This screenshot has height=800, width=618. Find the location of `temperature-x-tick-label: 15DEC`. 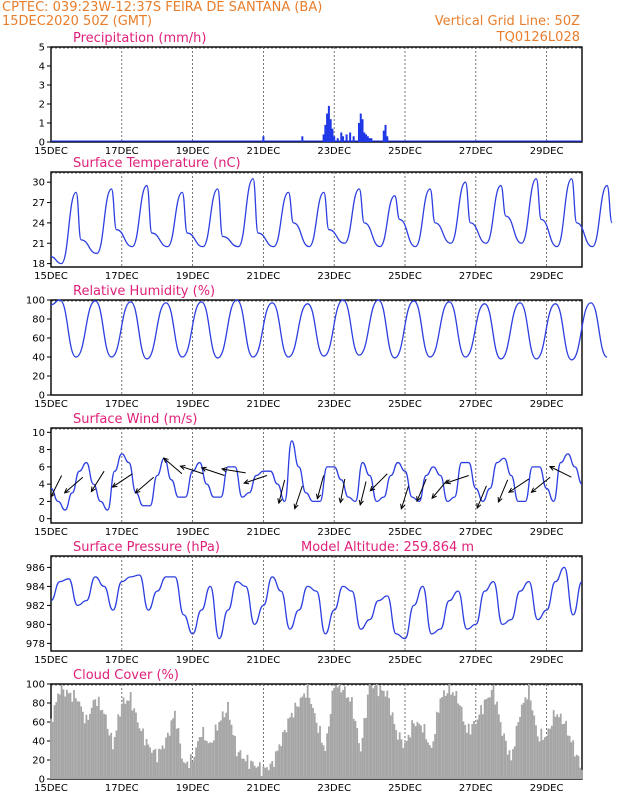

temperature-x-tick-label: 15DEC is located at coordinates (51, 276).